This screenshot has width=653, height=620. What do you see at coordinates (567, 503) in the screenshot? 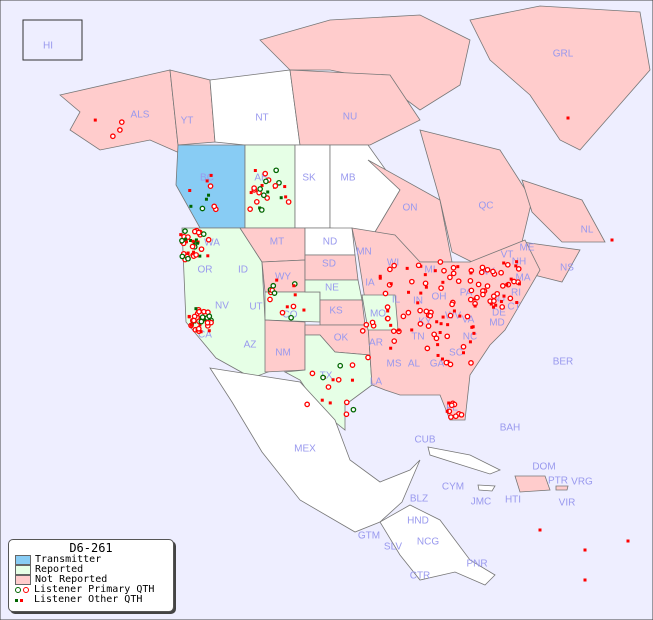
I see `region-label-vir: VIR` at bounding box center [567, 503].